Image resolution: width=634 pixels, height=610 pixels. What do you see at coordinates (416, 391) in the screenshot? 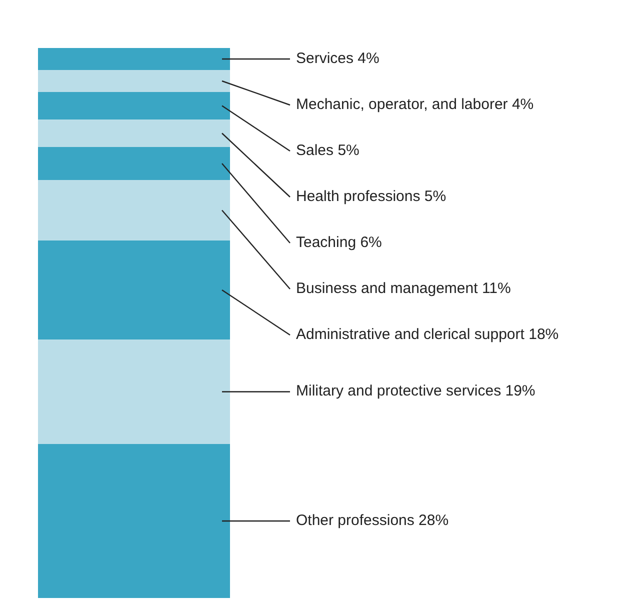
I see `text: Military and protective services 19%` at bounding box center [416, 391].